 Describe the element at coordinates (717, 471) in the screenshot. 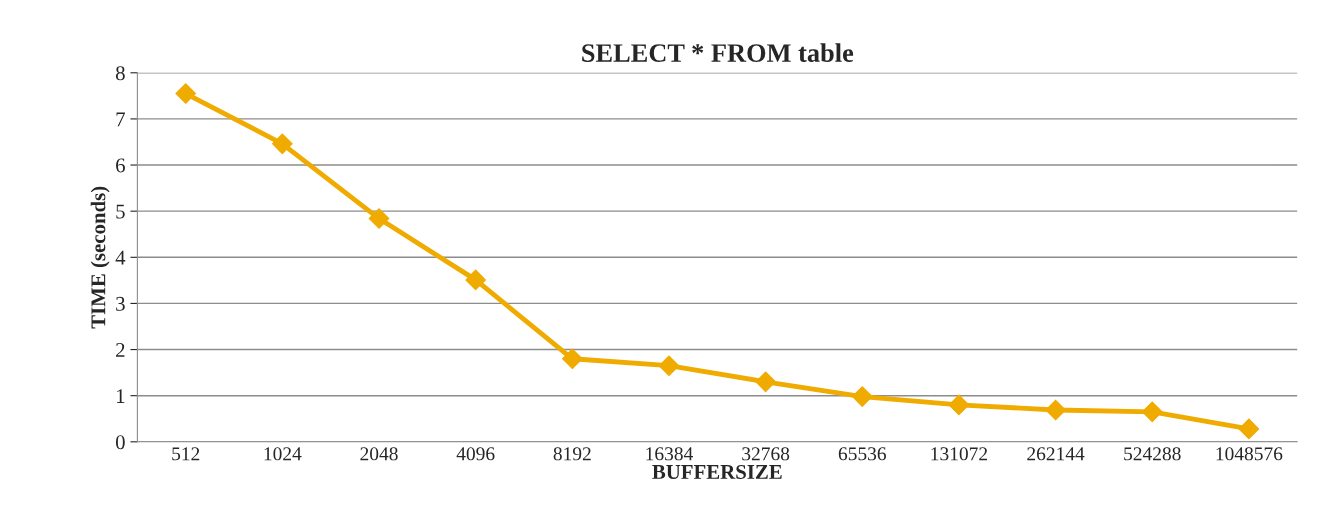

I see `x-axis-title: BUFFERSIZE` at that location.